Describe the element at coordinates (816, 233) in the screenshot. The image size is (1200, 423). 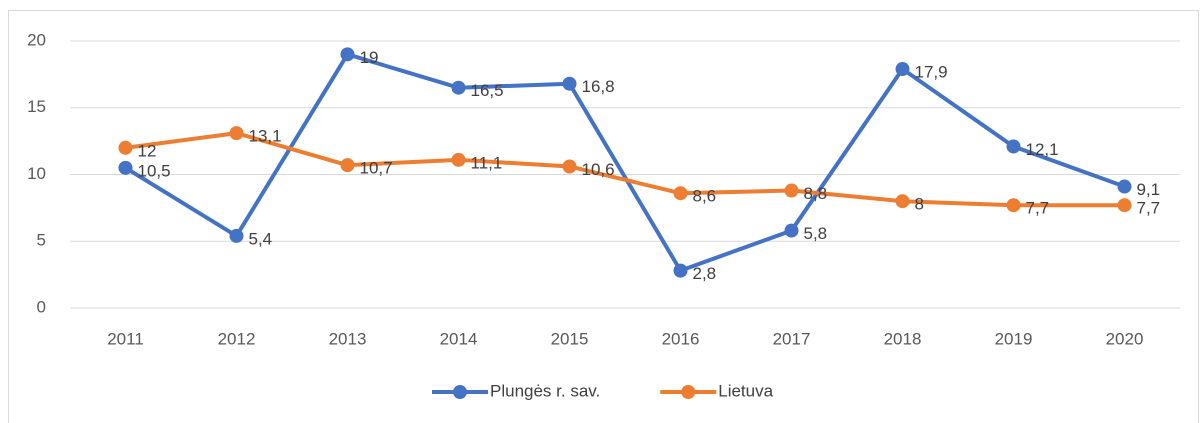
I see `data-label: 5,8` at that location.